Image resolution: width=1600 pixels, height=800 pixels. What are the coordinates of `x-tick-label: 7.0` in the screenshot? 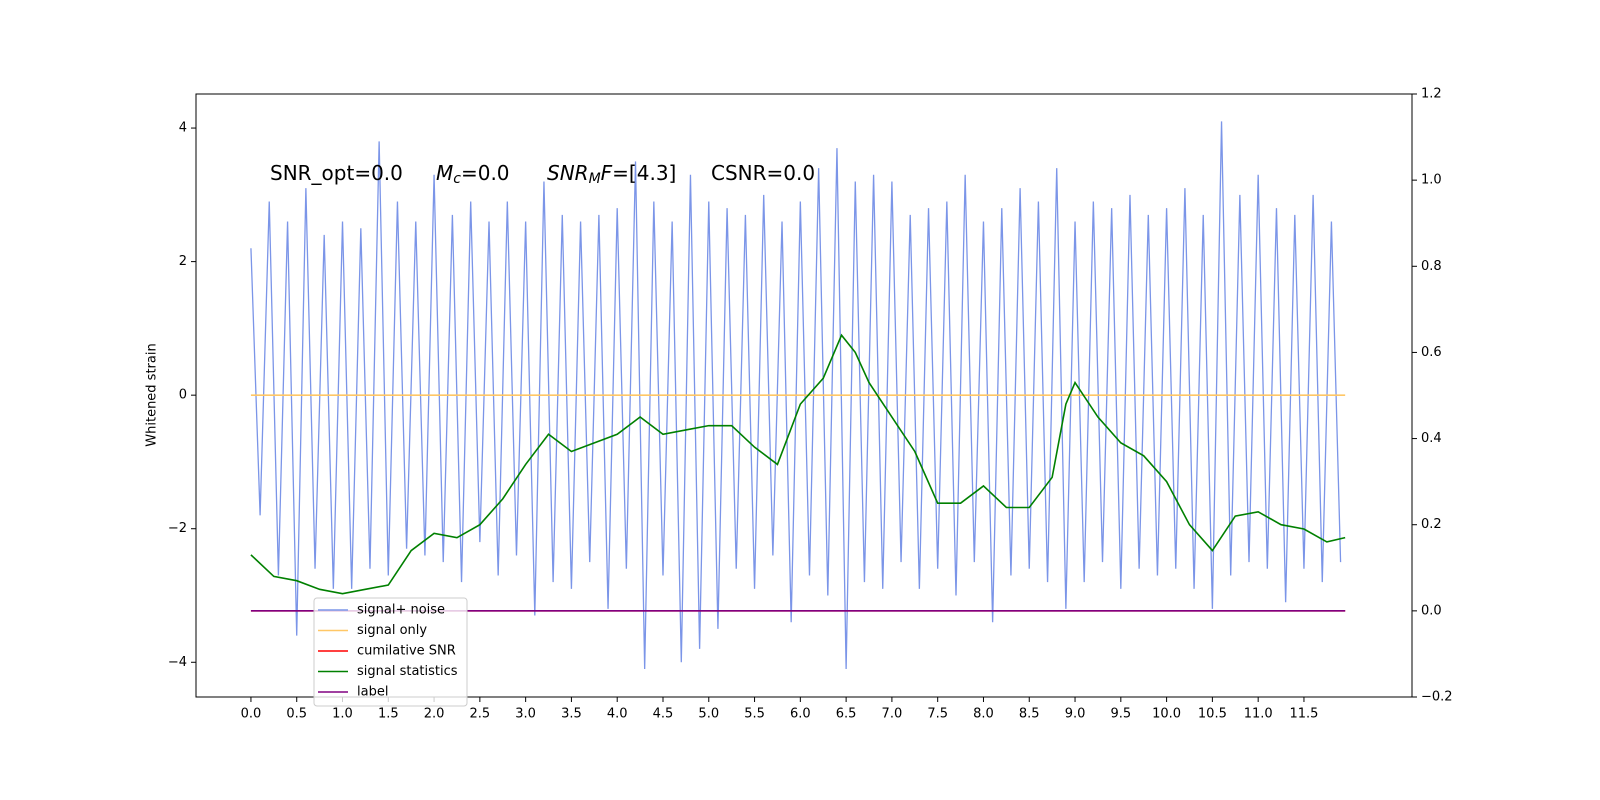 It's located at (892, 714).